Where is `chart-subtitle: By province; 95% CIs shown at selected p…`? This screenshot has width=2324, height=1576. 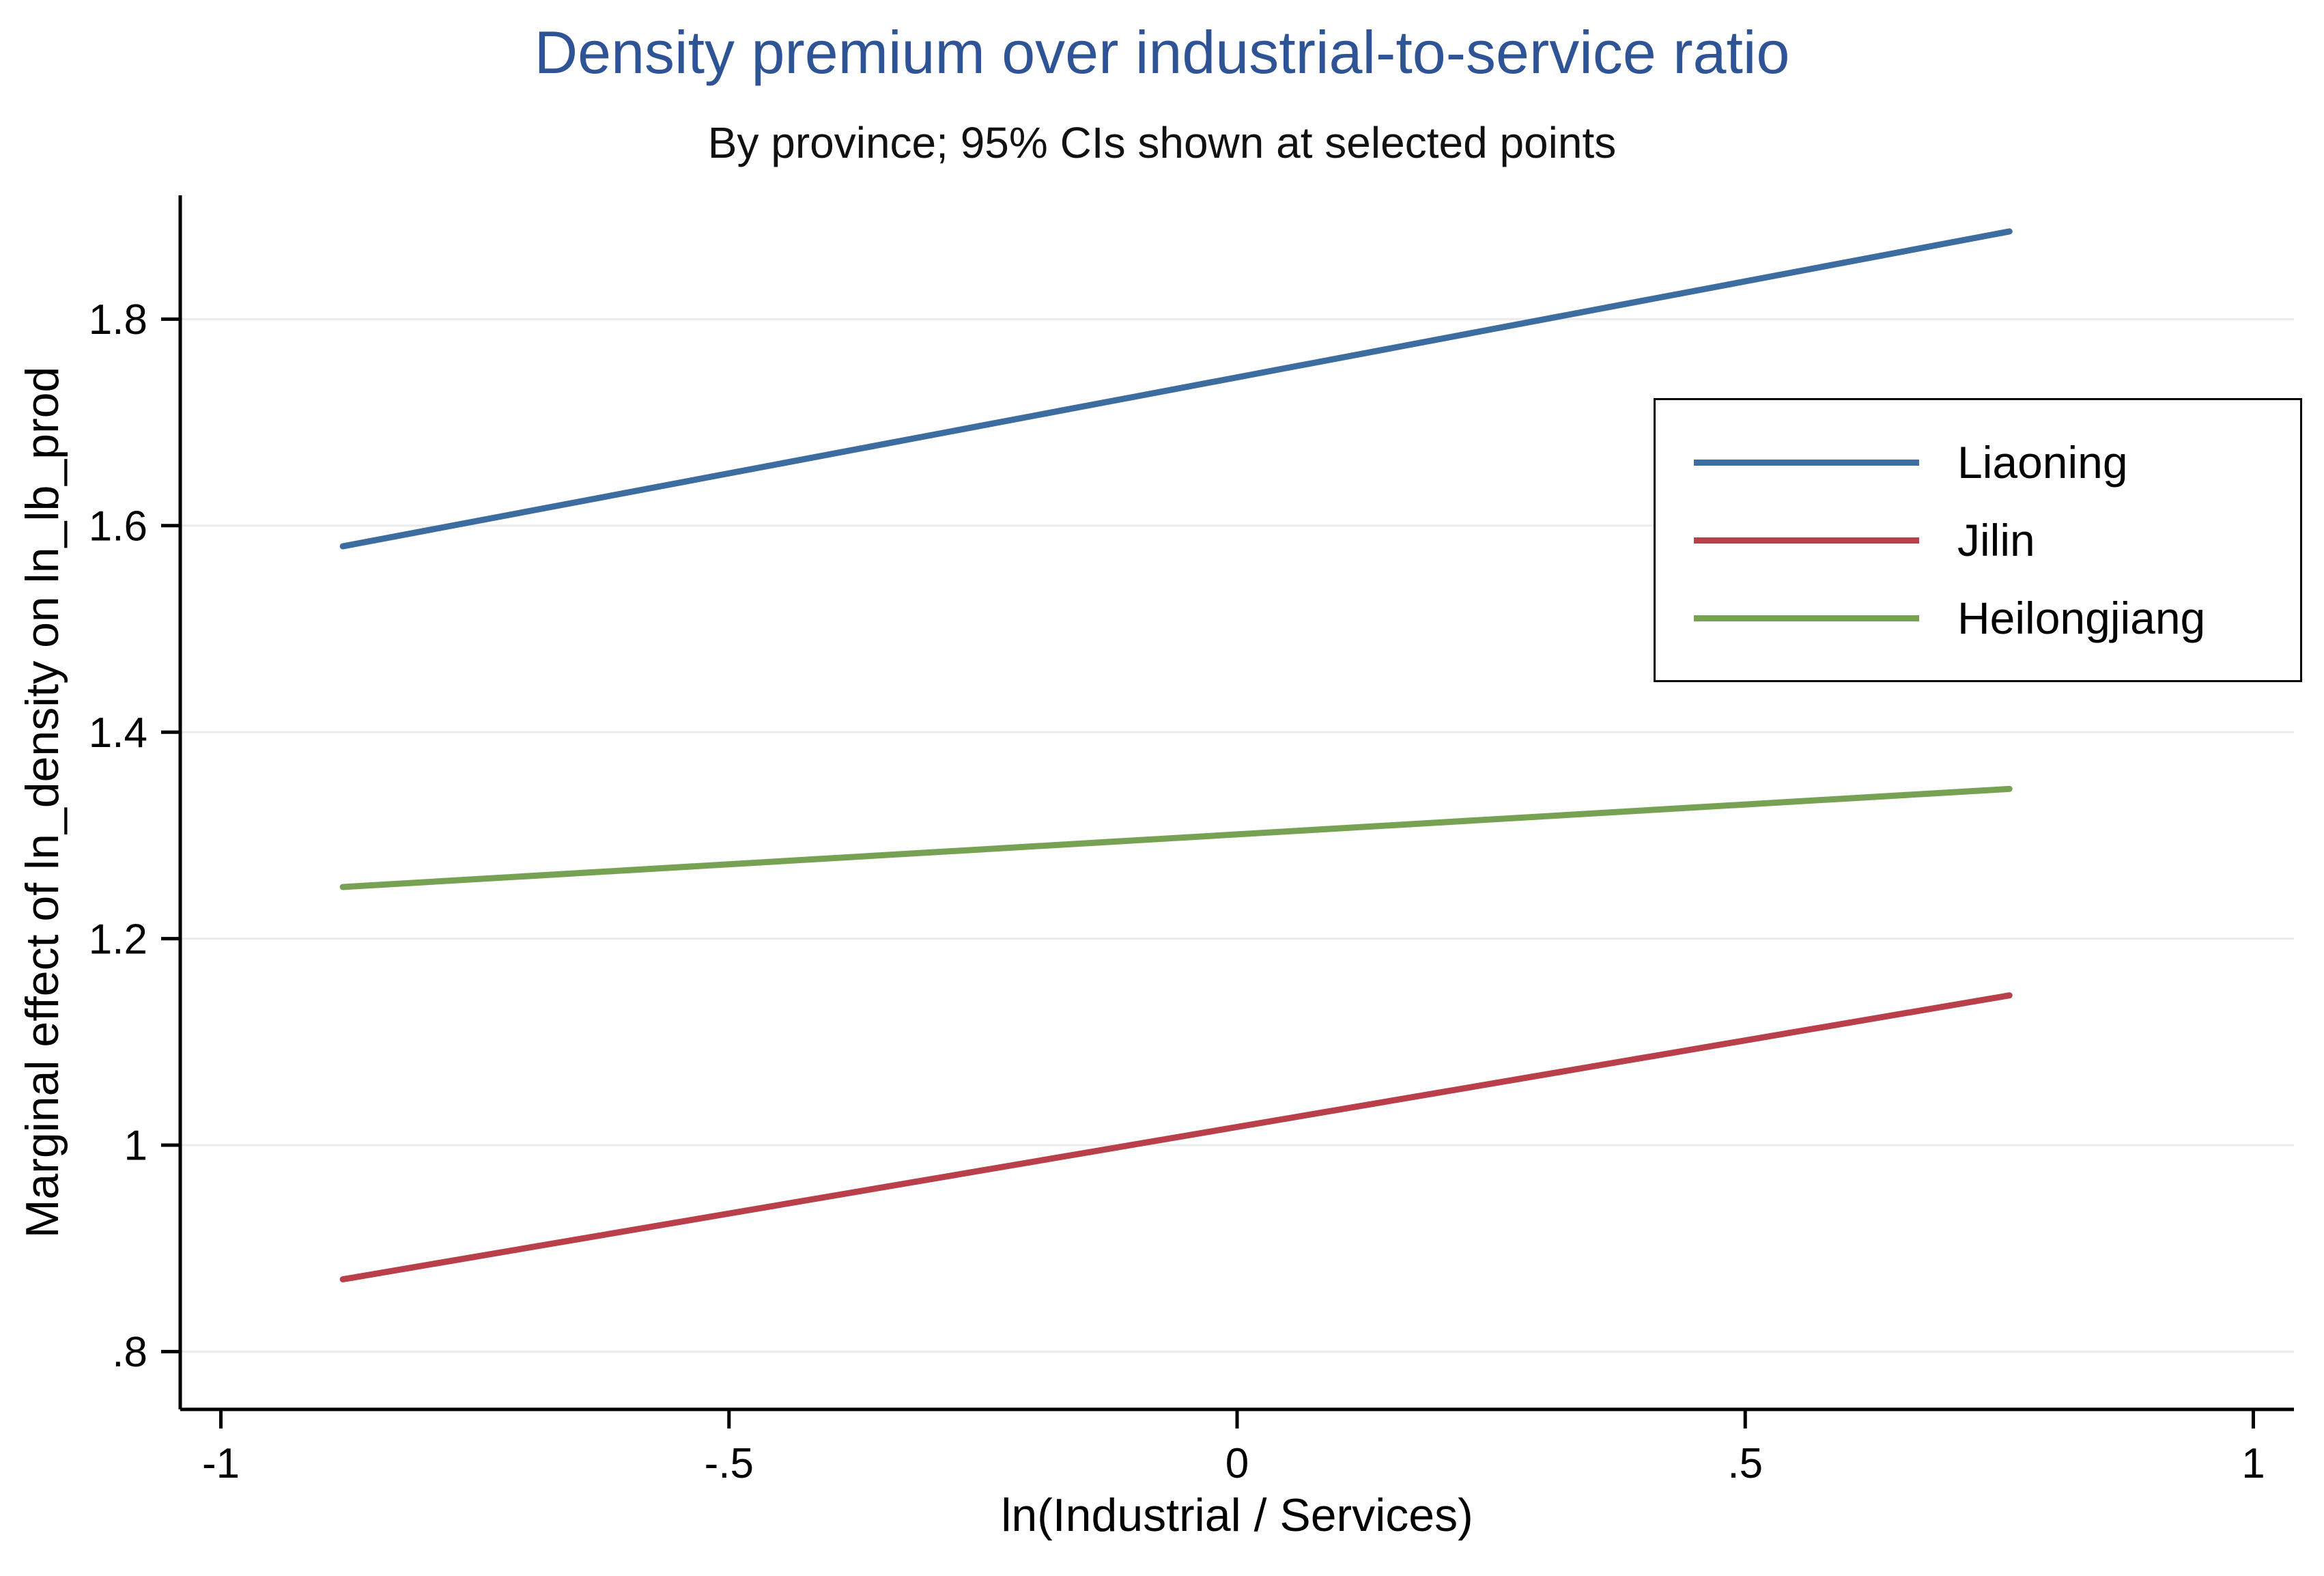
chart-subtitle: By province; 95% CIs shown at selected p… is located at coordinates (1162, 142).